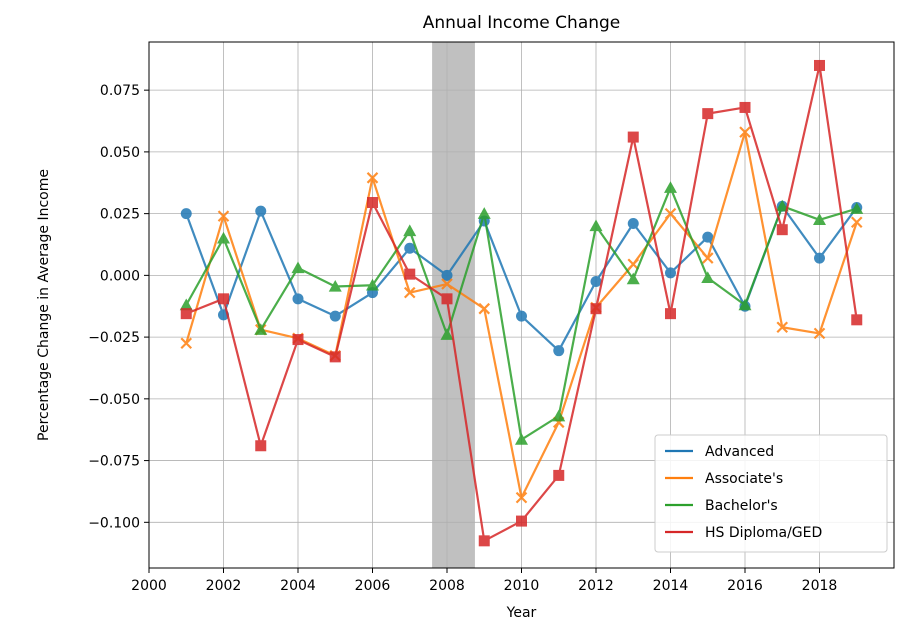  What do you see at coordinates (820, 586) in the screenshot?
I see `x-tick-label: 2018` at bounding box center [820, 586].